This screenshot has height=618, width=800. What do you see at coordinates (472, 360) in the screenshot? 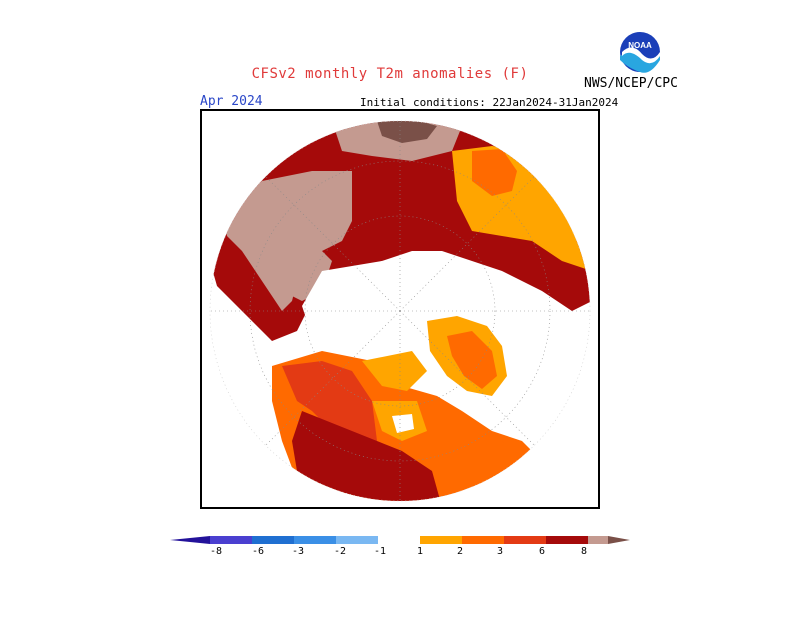
I see `greenland-core-anomaly` at bounding box center [472, 360].